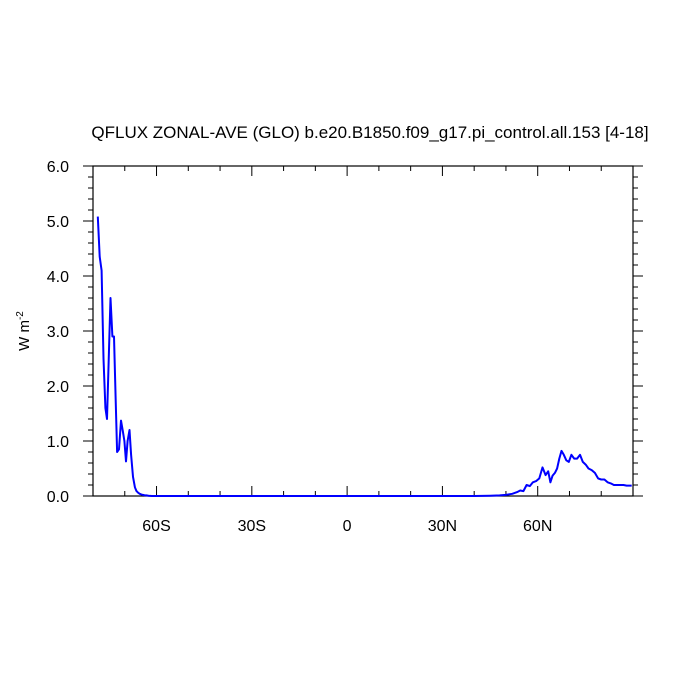 The image size is (700, 700). I want to click on y-axis-label-text: W m, so click(24, 335).